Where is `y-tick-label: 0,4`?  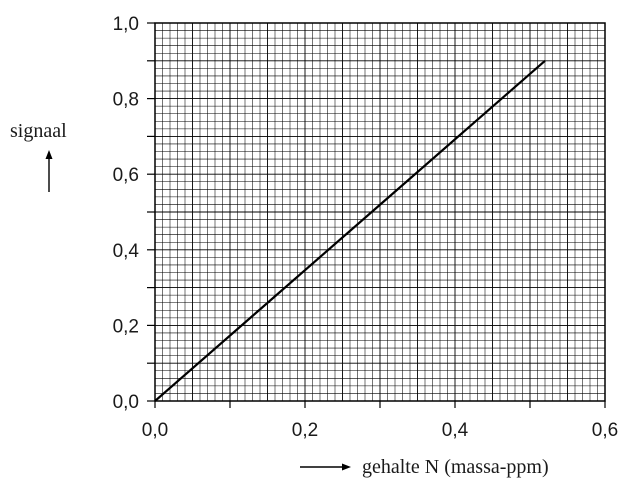 y-tick-label: 0,4 is located at coordinates (126, 251).